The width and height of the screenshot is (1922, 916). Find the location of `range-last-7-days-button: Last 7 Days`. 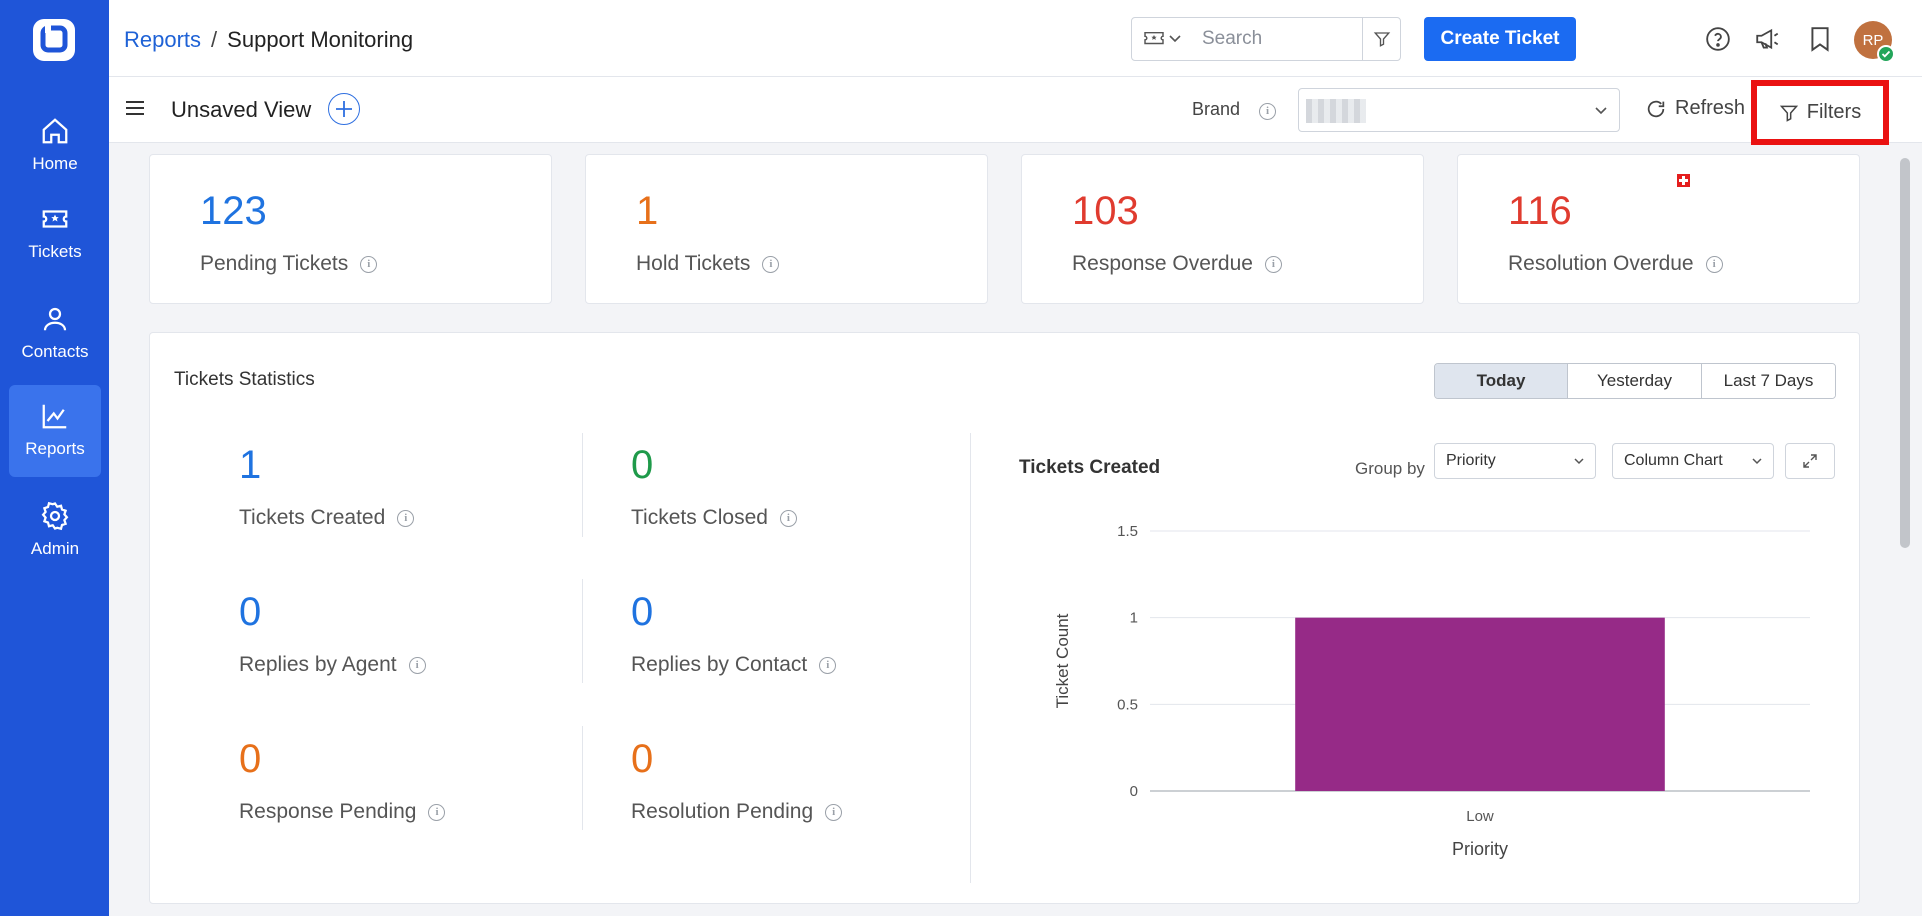

range-last-7-days-button: Last 7 Days is located at coordinates (1768, 381).